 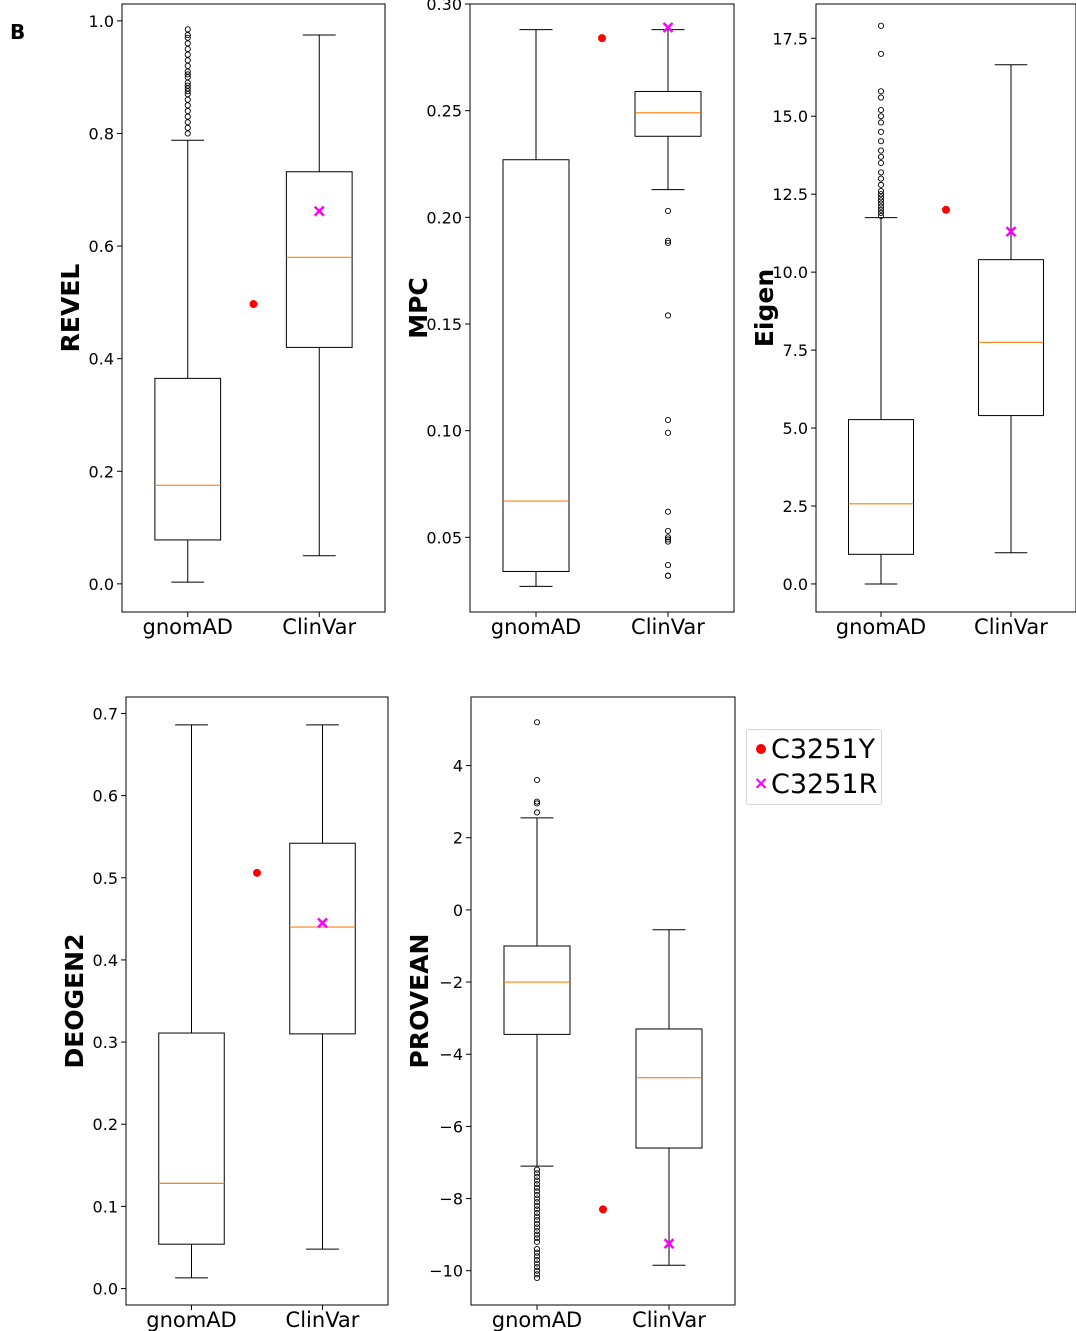 What do you see at coordinates (419, 1001) in the screenshot?
I see `chart5-ylabel: PROVEAN` at bounding box center [419, 1001].